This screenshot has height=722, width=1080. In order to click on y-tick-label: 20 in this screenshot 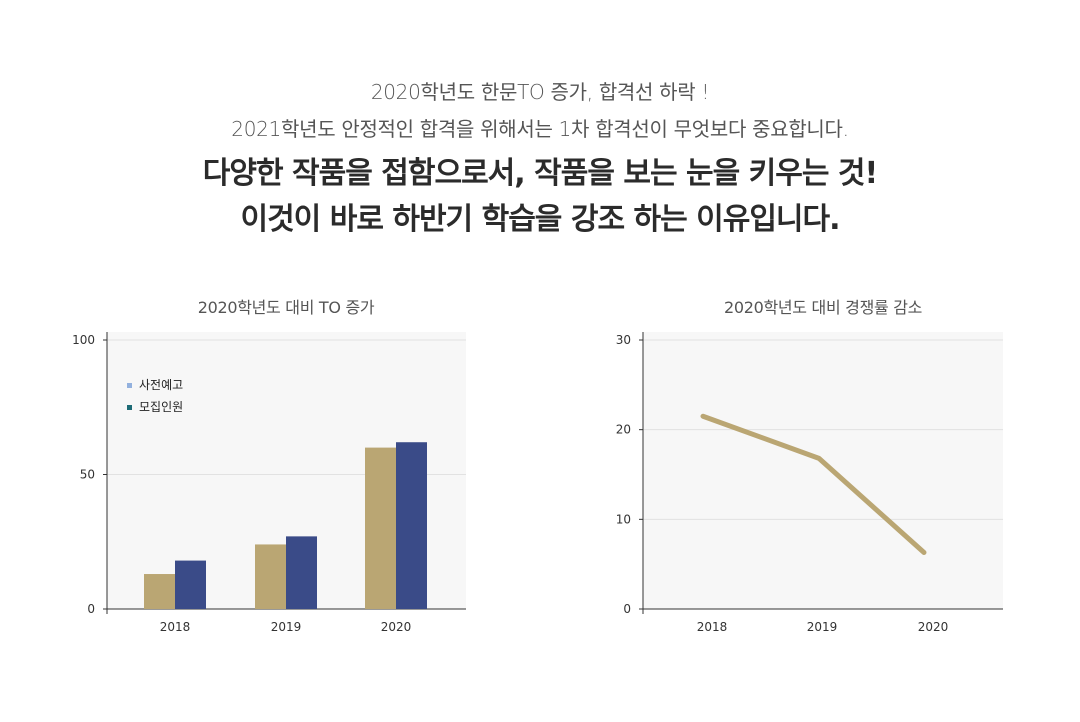, I will do `click(623, 430)`.